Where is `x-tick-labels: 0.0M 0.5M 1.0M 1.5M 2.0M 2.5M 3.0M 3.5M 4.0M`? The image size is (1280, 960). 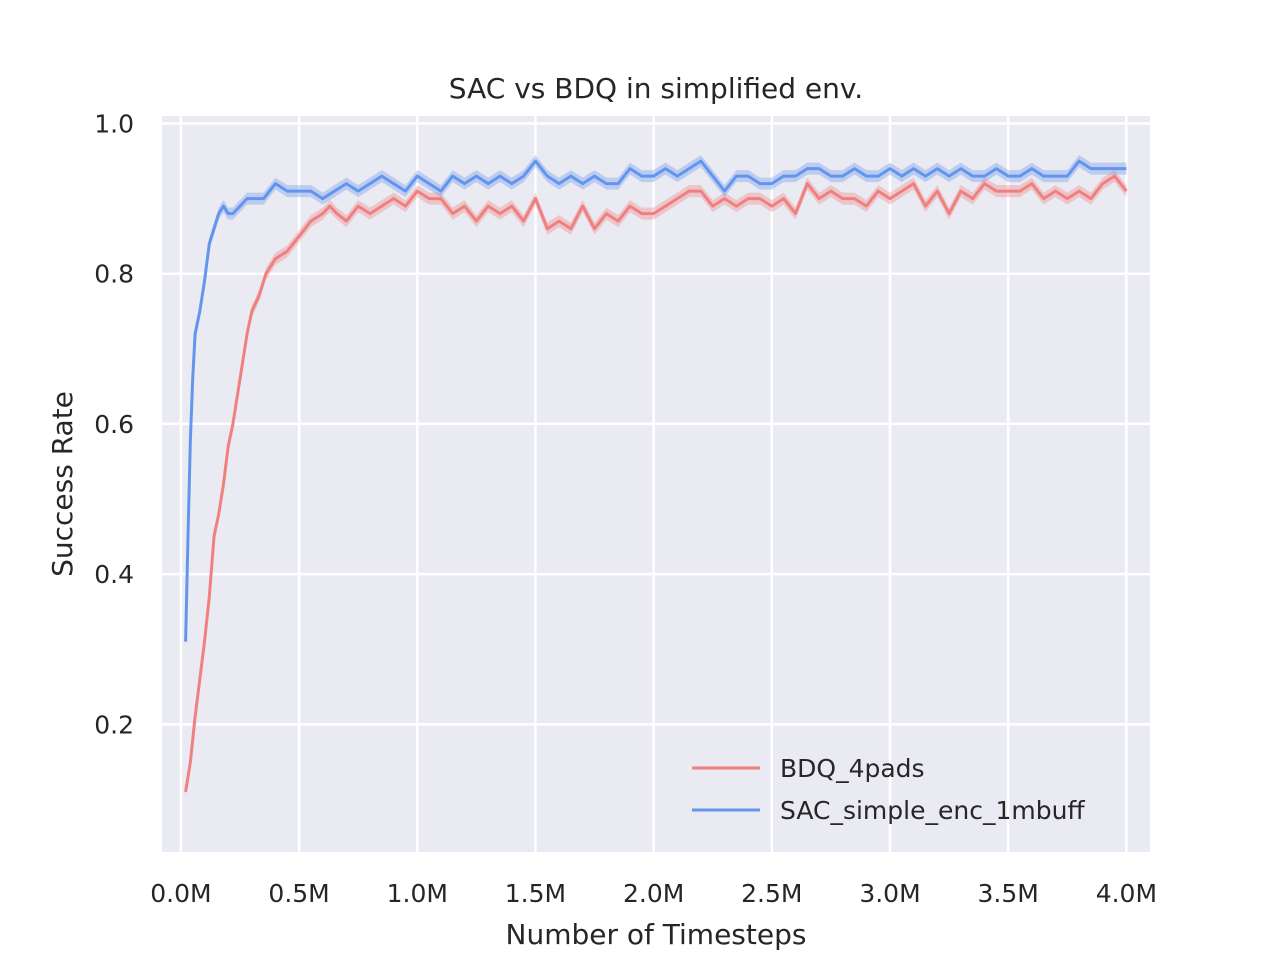
x-tick-labels: 0.0M 0.5M 1.0M 1.5M 2.0M 2.5M 3.0M 3.5M 4.0M is located at coordinates (653, 893).